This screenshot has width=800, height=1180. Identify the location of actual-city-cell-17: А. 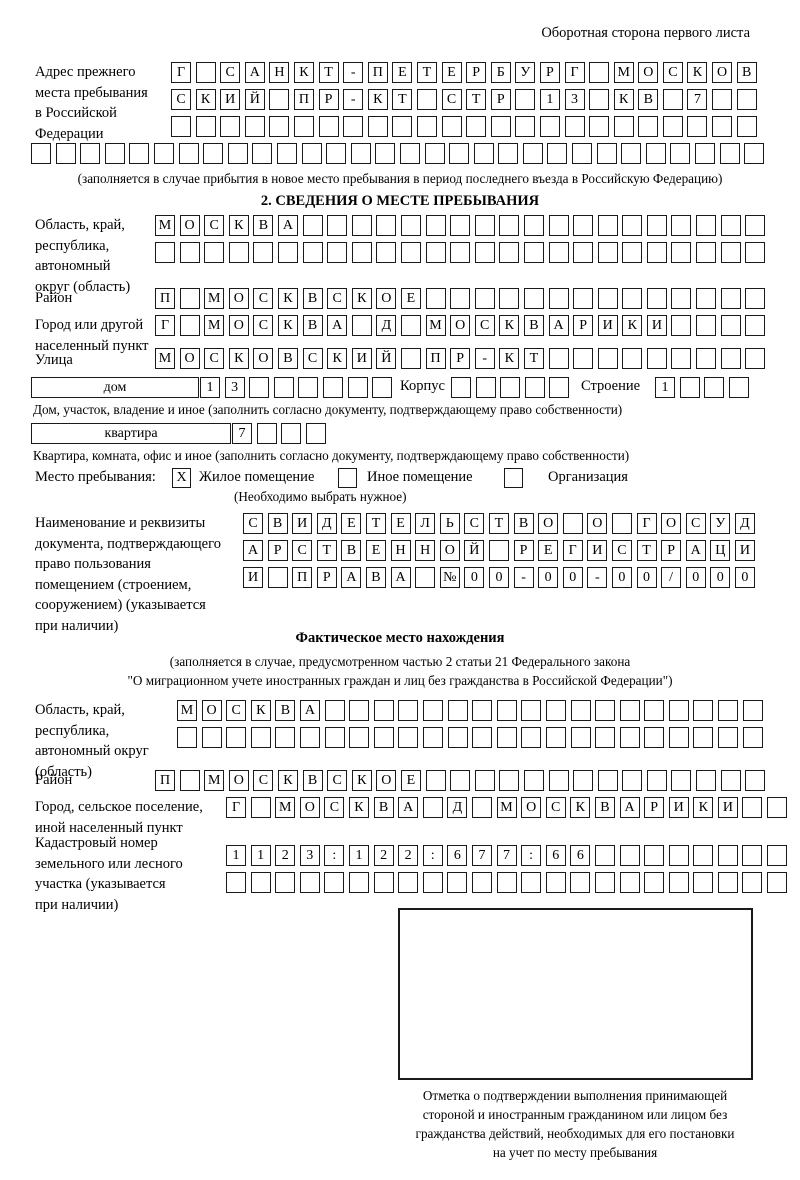
(629, 807).